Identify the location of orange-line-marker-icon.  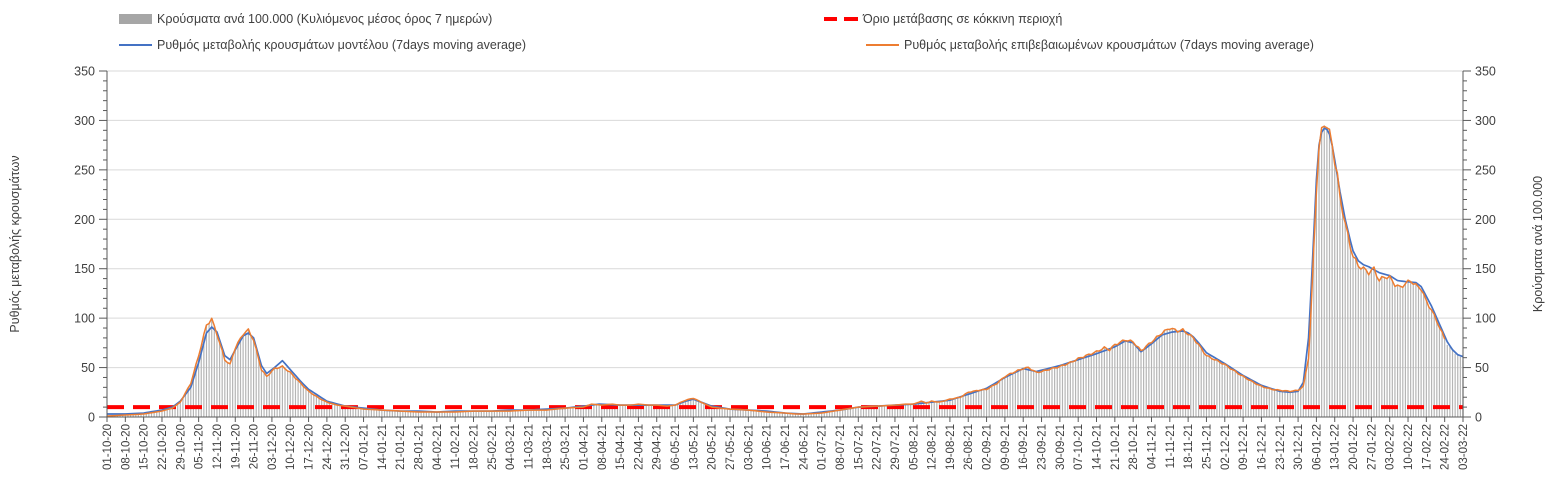
(882, 45).